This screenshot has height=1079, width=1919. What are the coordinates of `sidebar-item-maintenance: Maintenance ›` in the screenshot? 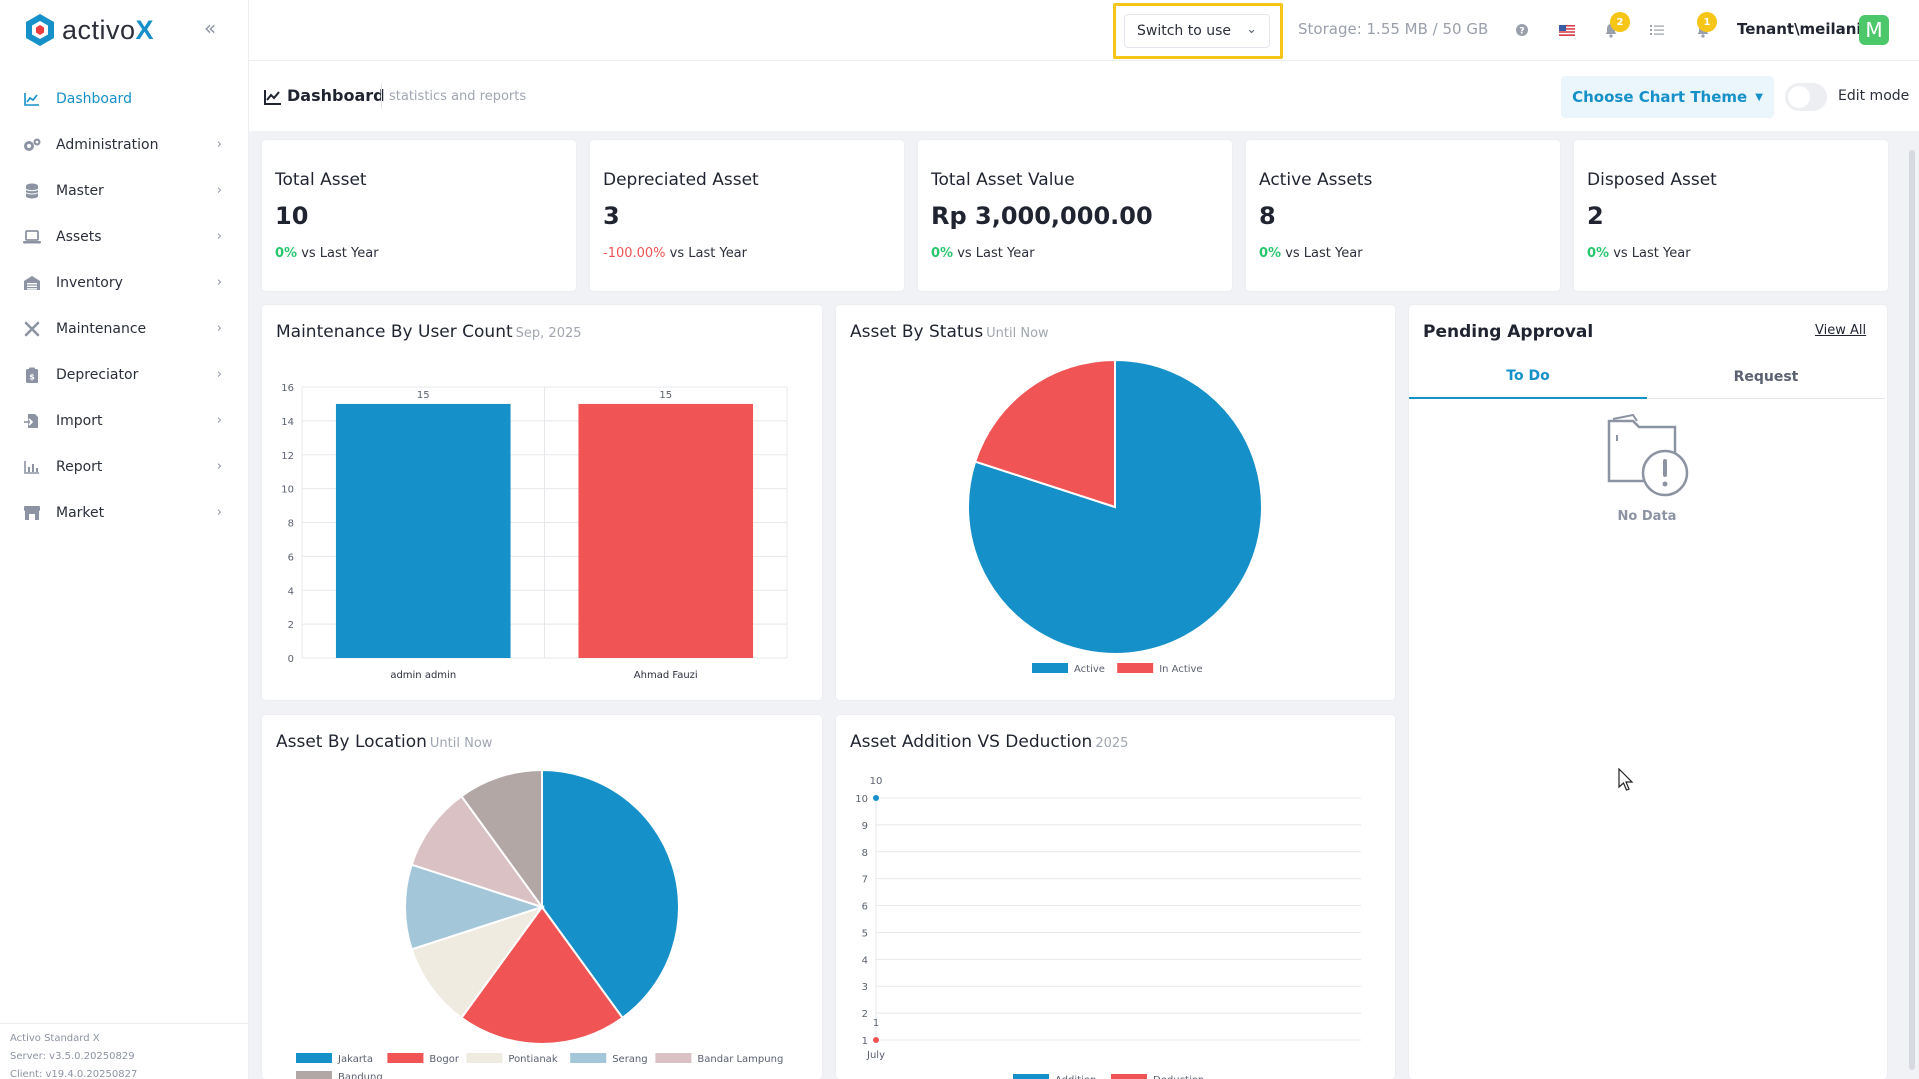 It's located at (124, 329).